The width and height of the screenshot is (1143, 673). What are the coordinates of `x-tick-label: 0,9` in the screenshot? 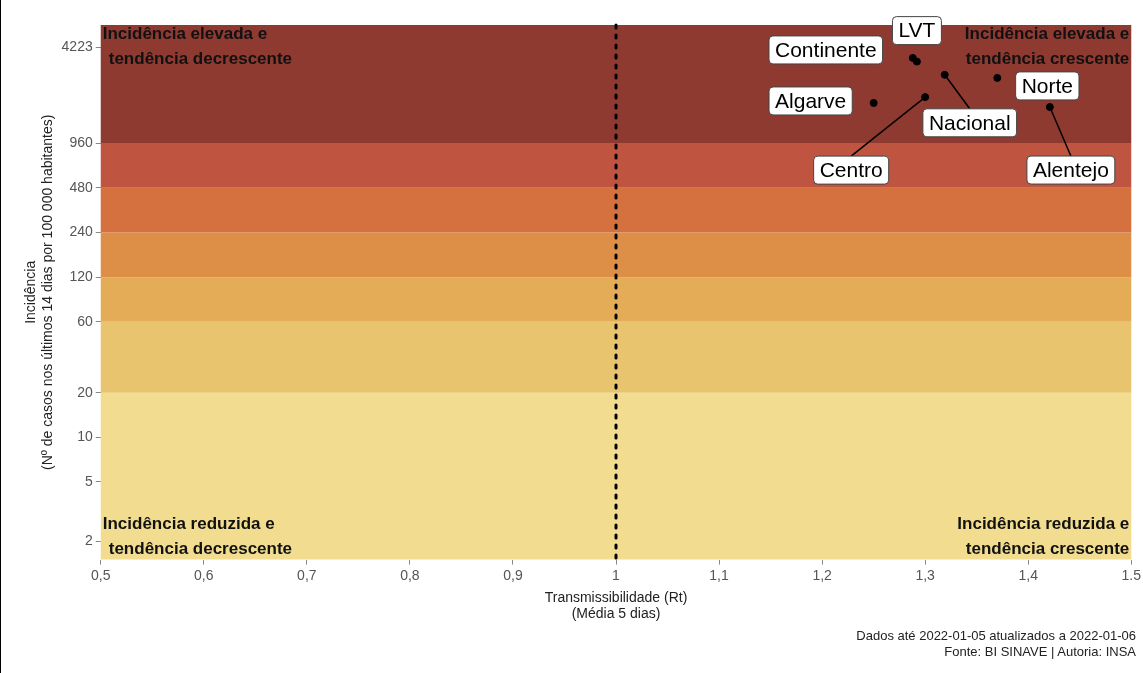 It's located at (513, 574).